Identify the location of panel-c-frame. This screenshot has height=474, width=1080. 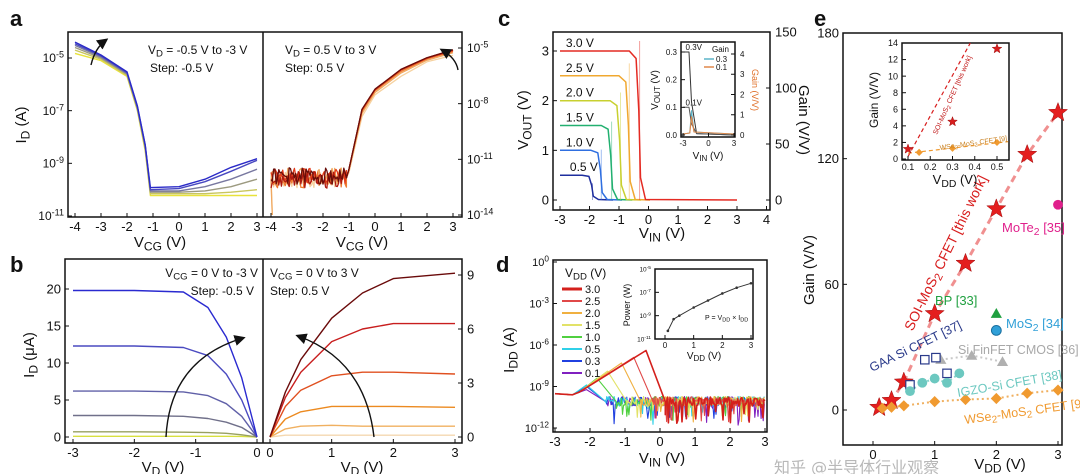
(661, 121).